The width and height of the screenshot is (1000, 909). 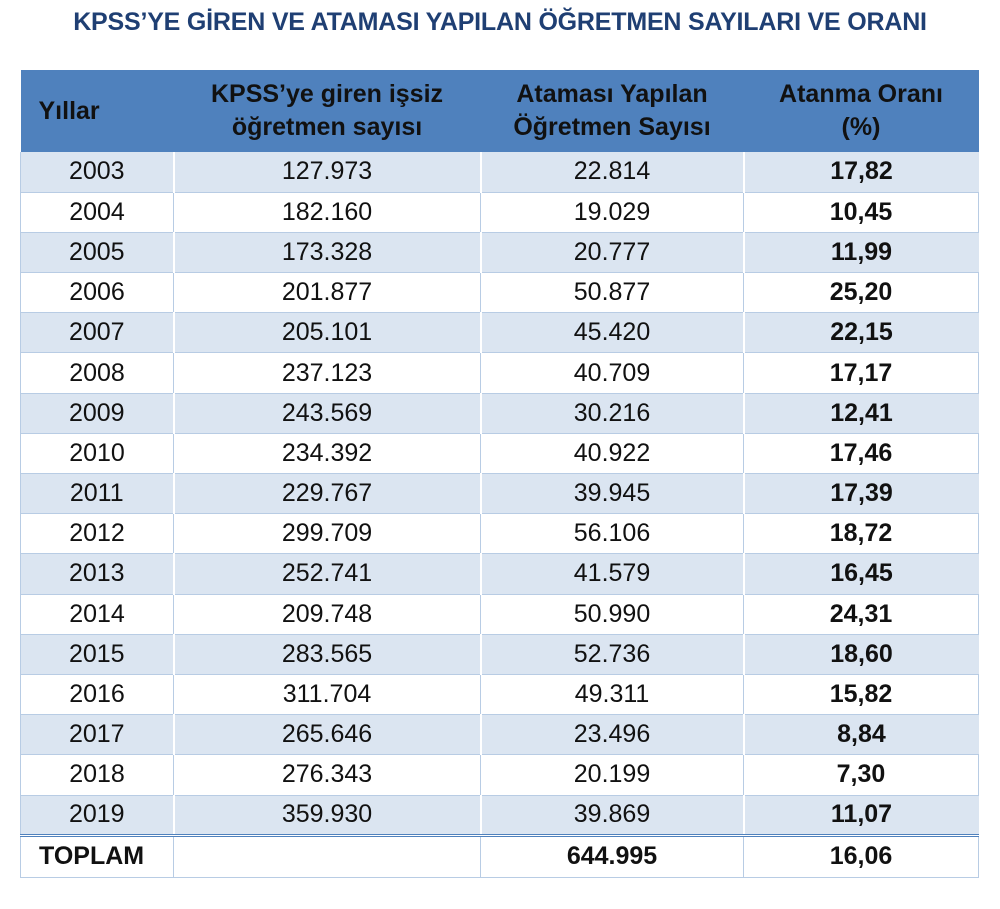 What do you see at coordinates (861, 293) in the screenshot?
I see `cell-rate: 25,20` at bounding box center [861, 293].